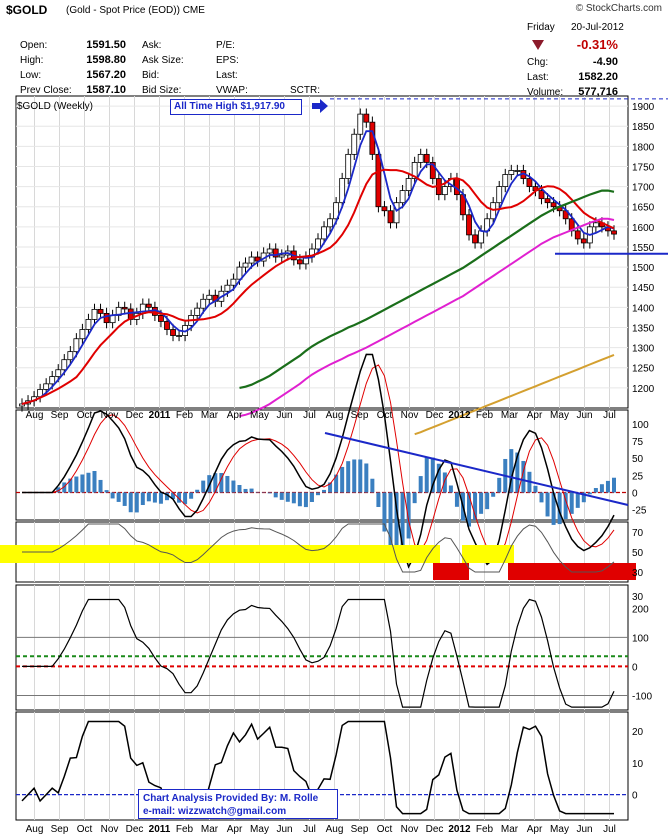 This screenshot has width=670, height=838. Describe the element at coordinates (106, 45) in the screenshot. I see `value-open: 1591.50` at that location.